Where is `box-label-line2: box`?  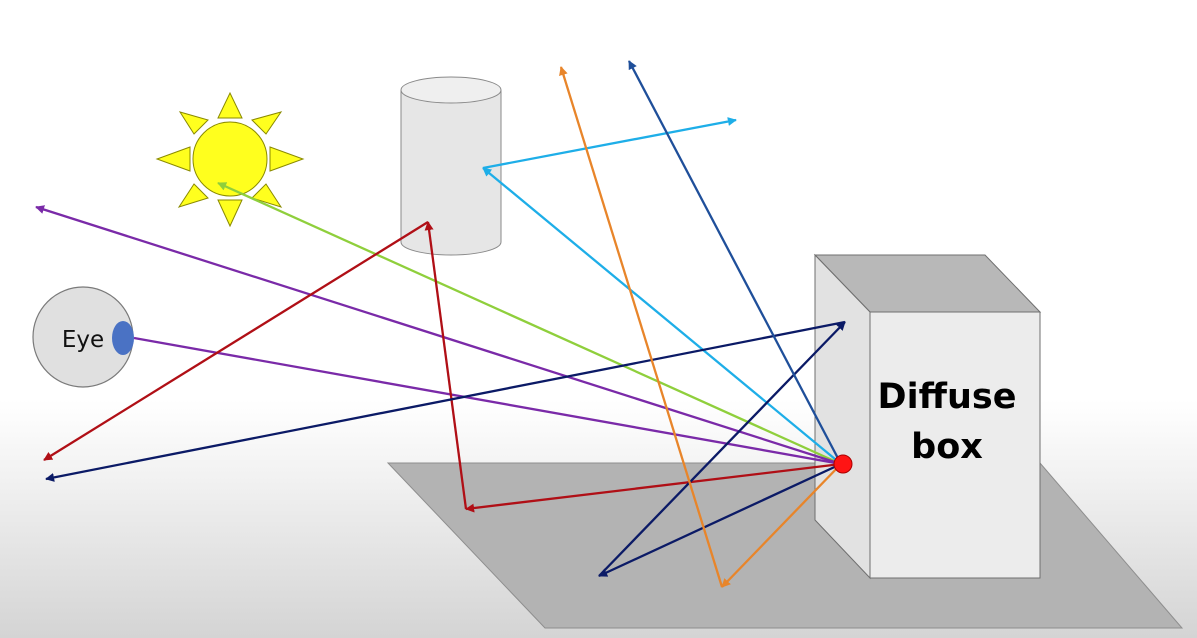
box-label-line2: box is located at coordinates (947, 447).